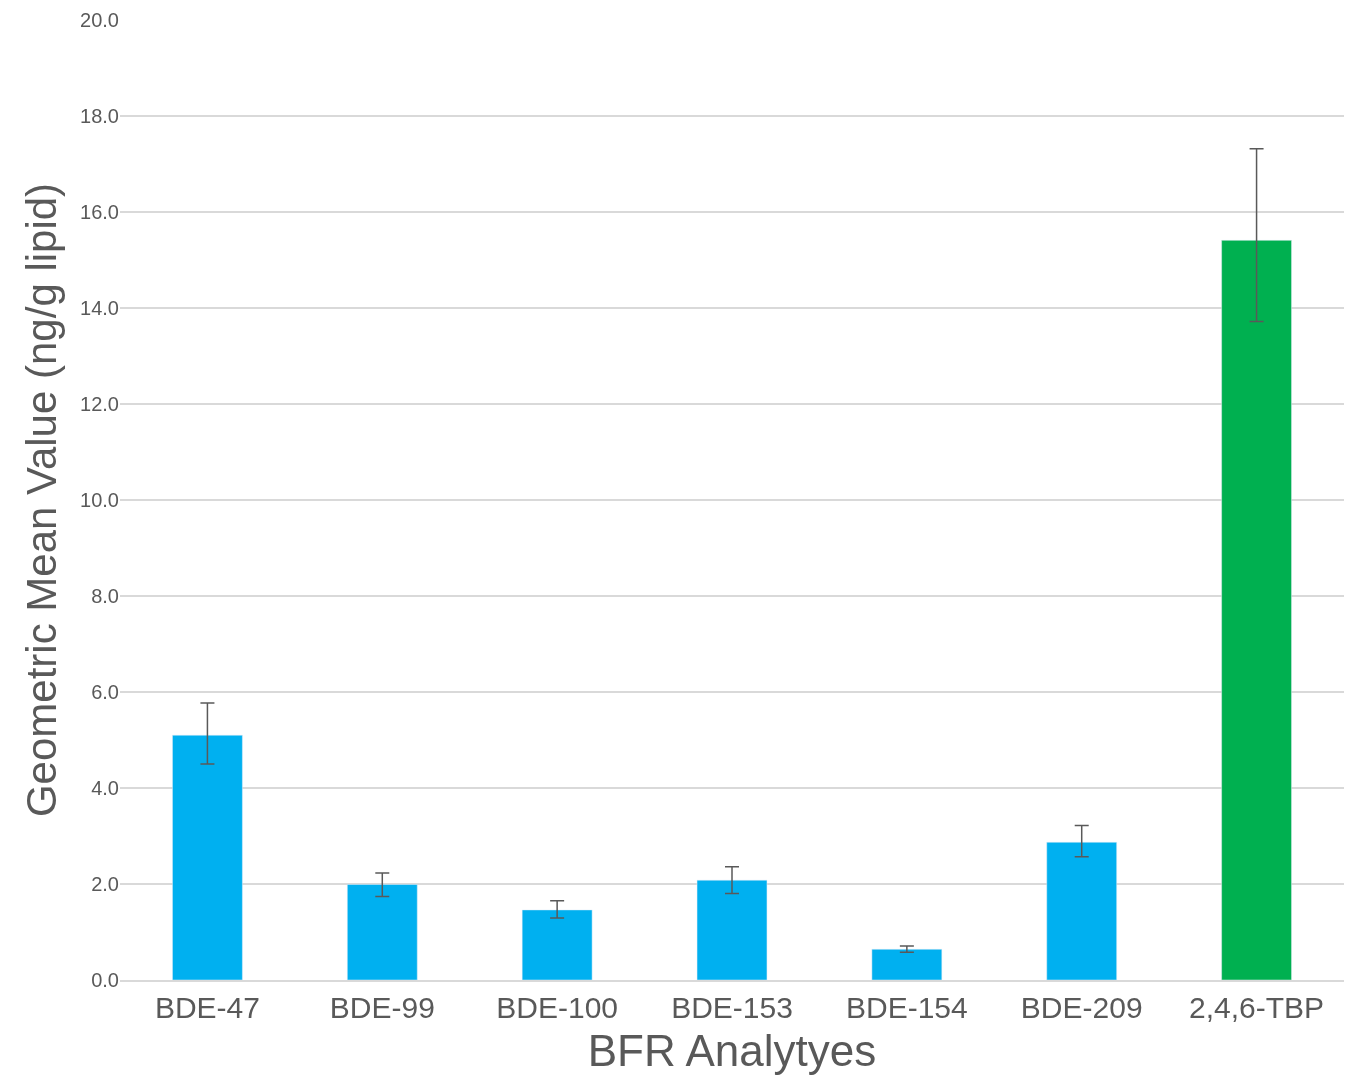 This screenshot has width=1354, height=1090. I want to click on x-tick-label: BDE-47, so click(207, 1007).